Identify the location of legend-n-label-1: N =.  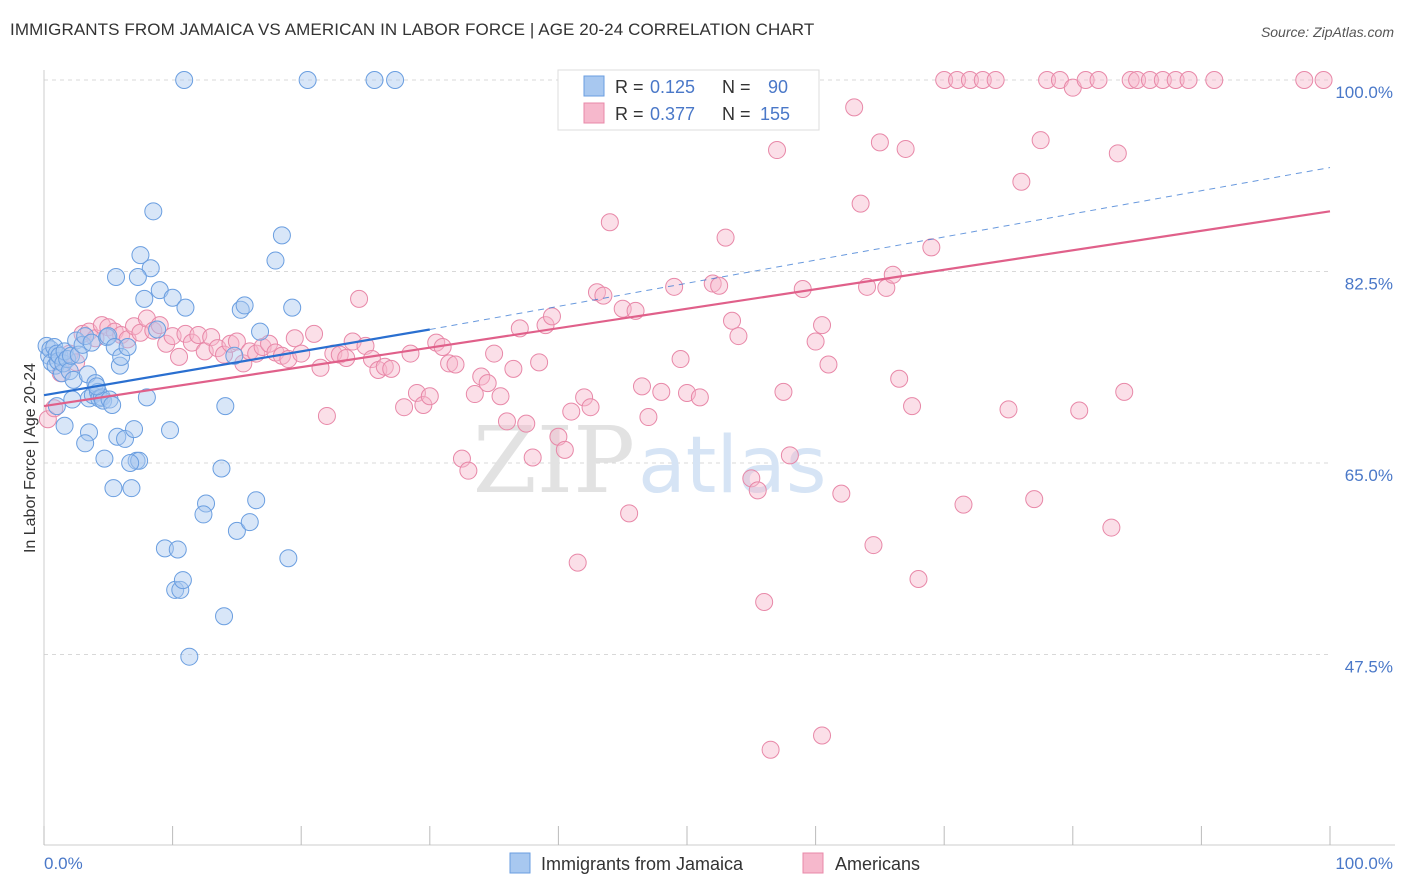
(736, 87).